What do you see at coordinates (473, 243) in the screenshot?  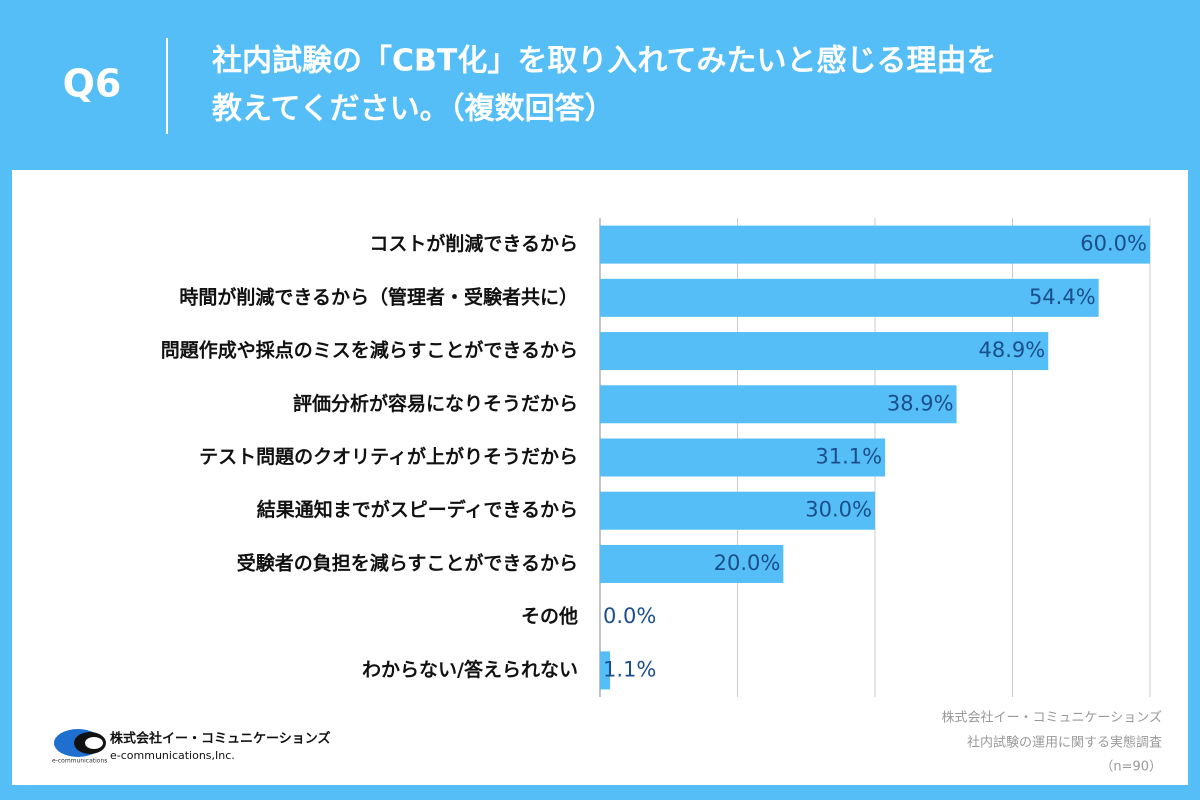 I see `category-label: コストが削減できるから` at bounding box center [473, 243].